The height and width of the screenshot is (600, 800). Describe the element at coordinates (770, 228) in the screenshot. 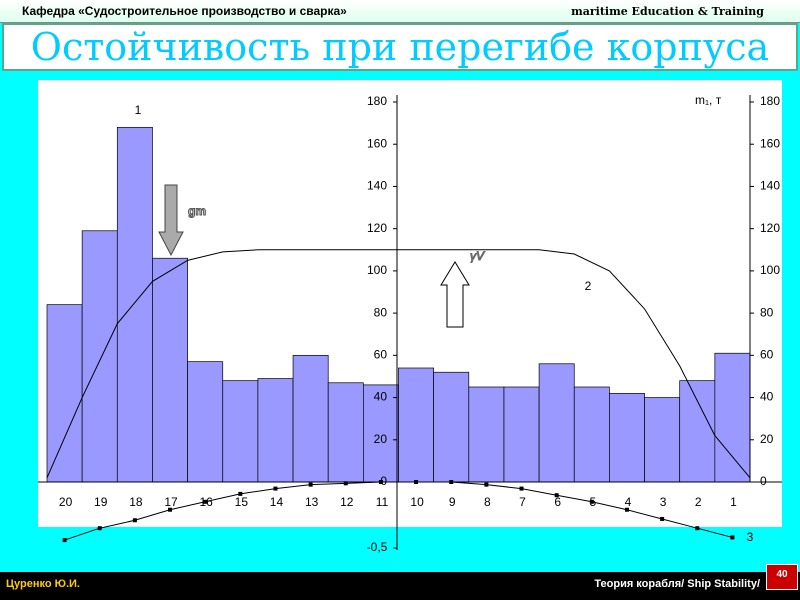

I see `y2-tick-label: 120` at that location.